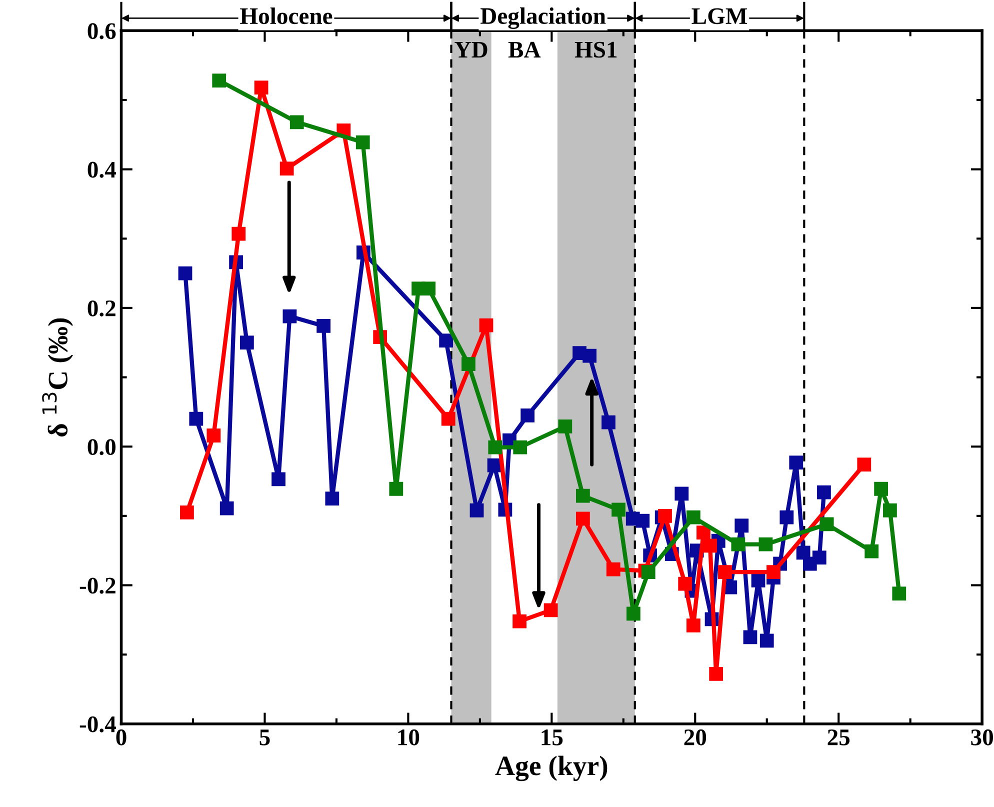  Describe the element at coordinates (265, 738) in the screenshot. I see `x-tick-label: 5` at that location.